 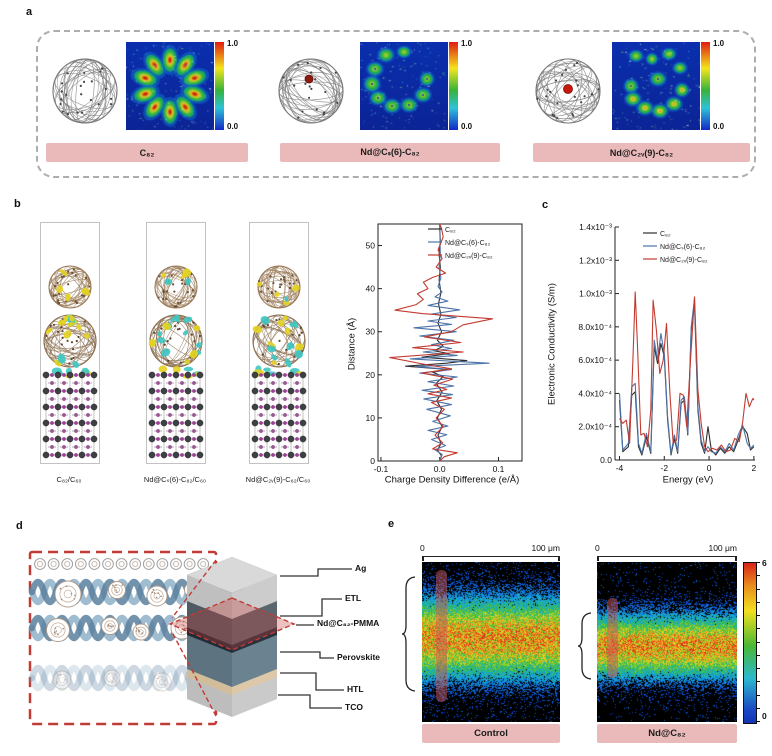 What do you see at coordinates (736, 558) in the screenshot?
I see `ruler-1-tick-right` at bounding box center [736, 558].